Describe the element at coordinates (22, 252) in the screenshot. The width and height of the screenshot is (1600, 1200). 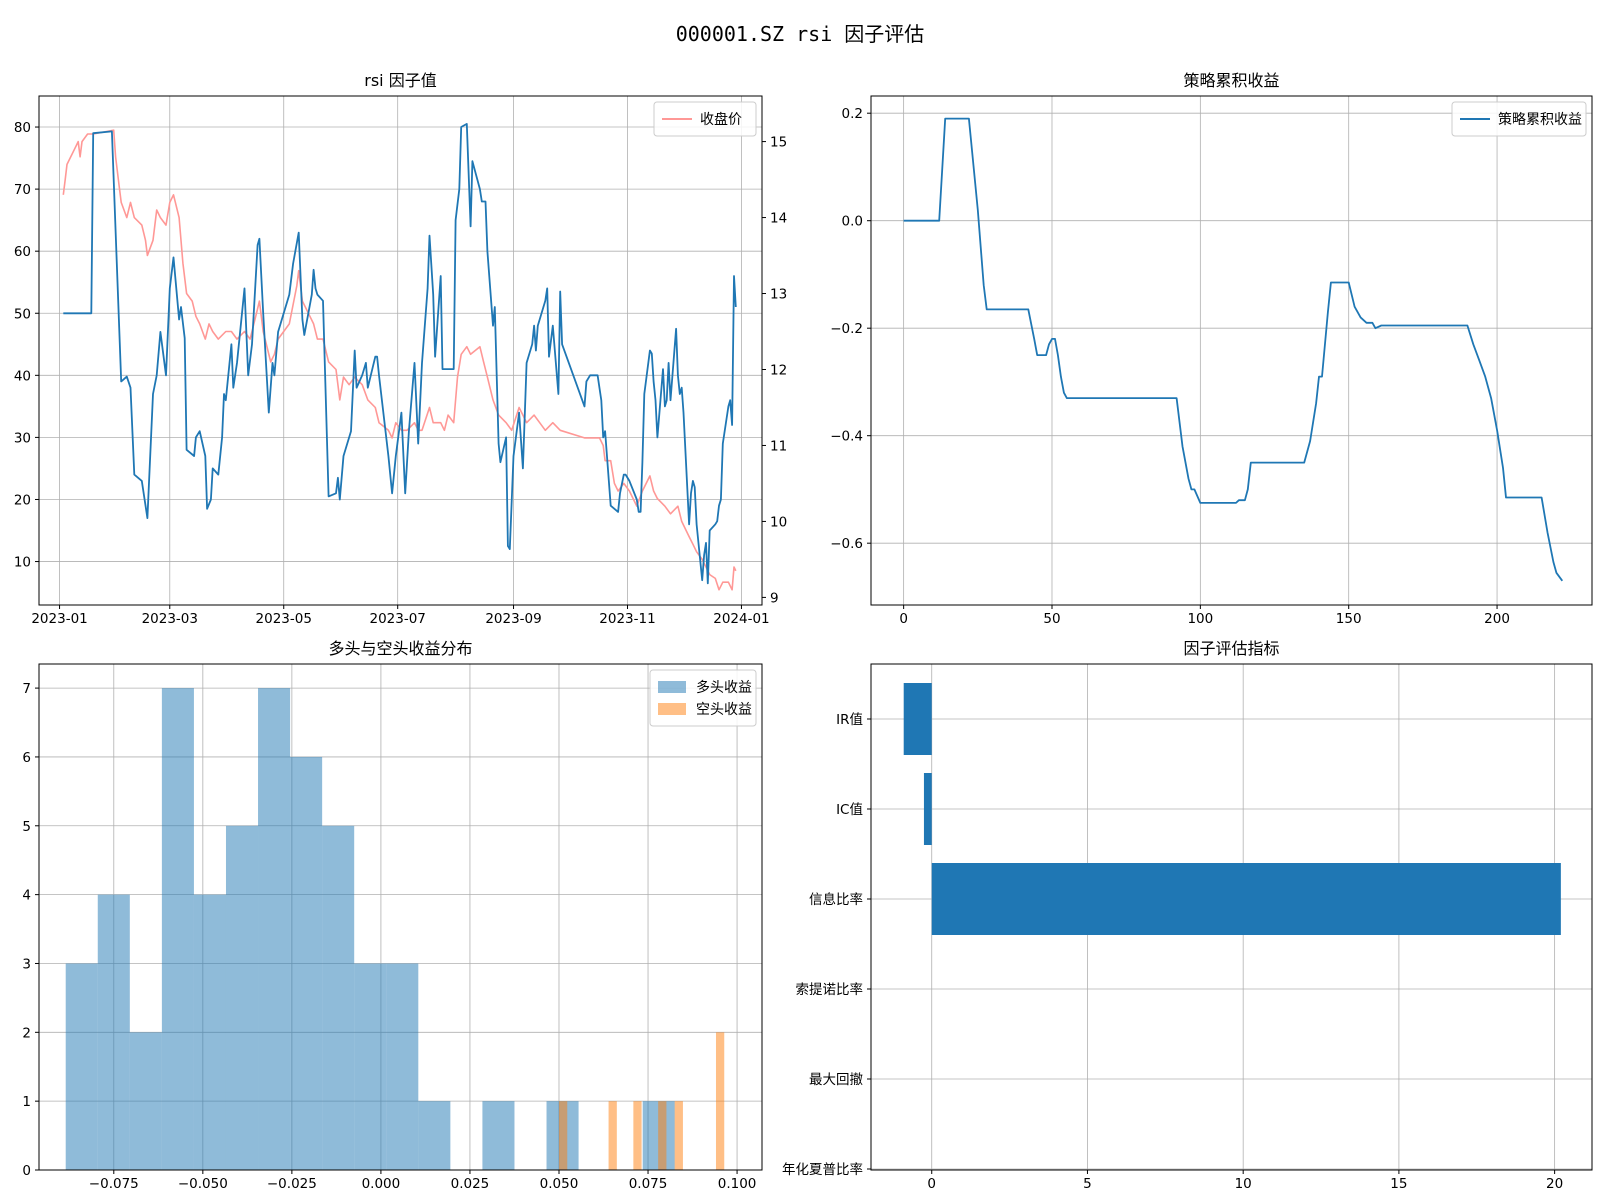
I see `y-tick-label: 60` at that location.